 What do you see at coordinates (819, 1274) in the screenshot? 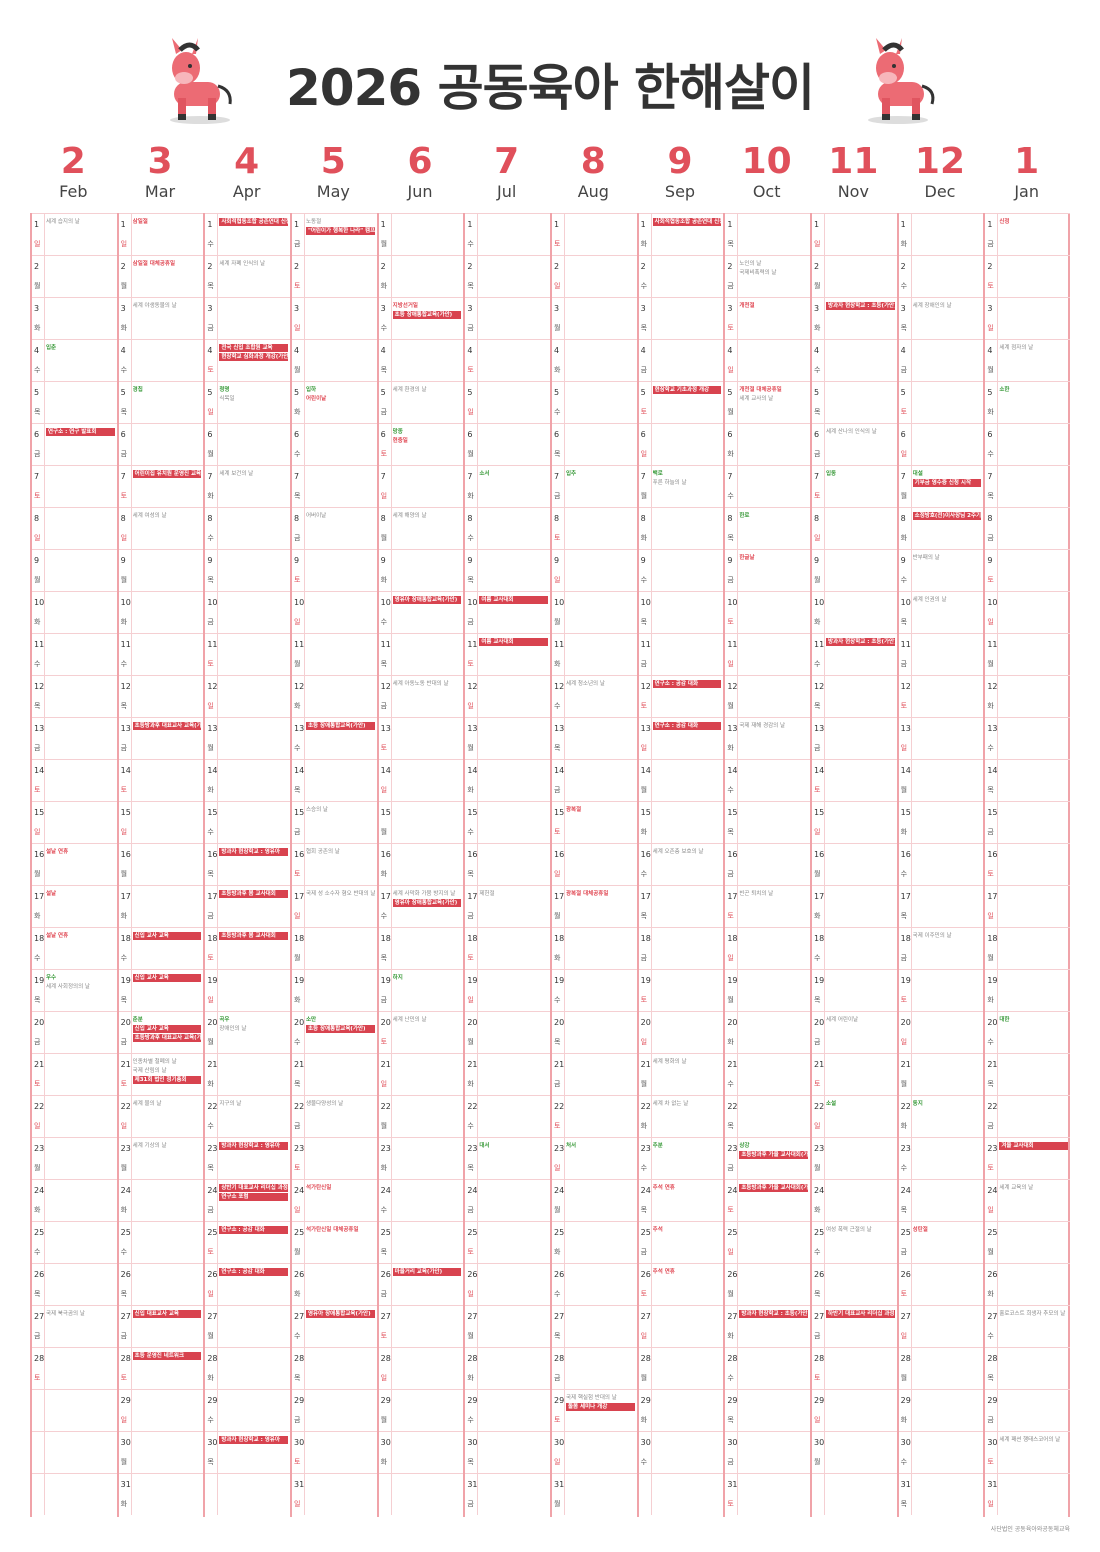
I see `day-number: 26` at bounding box center [819, 1274].